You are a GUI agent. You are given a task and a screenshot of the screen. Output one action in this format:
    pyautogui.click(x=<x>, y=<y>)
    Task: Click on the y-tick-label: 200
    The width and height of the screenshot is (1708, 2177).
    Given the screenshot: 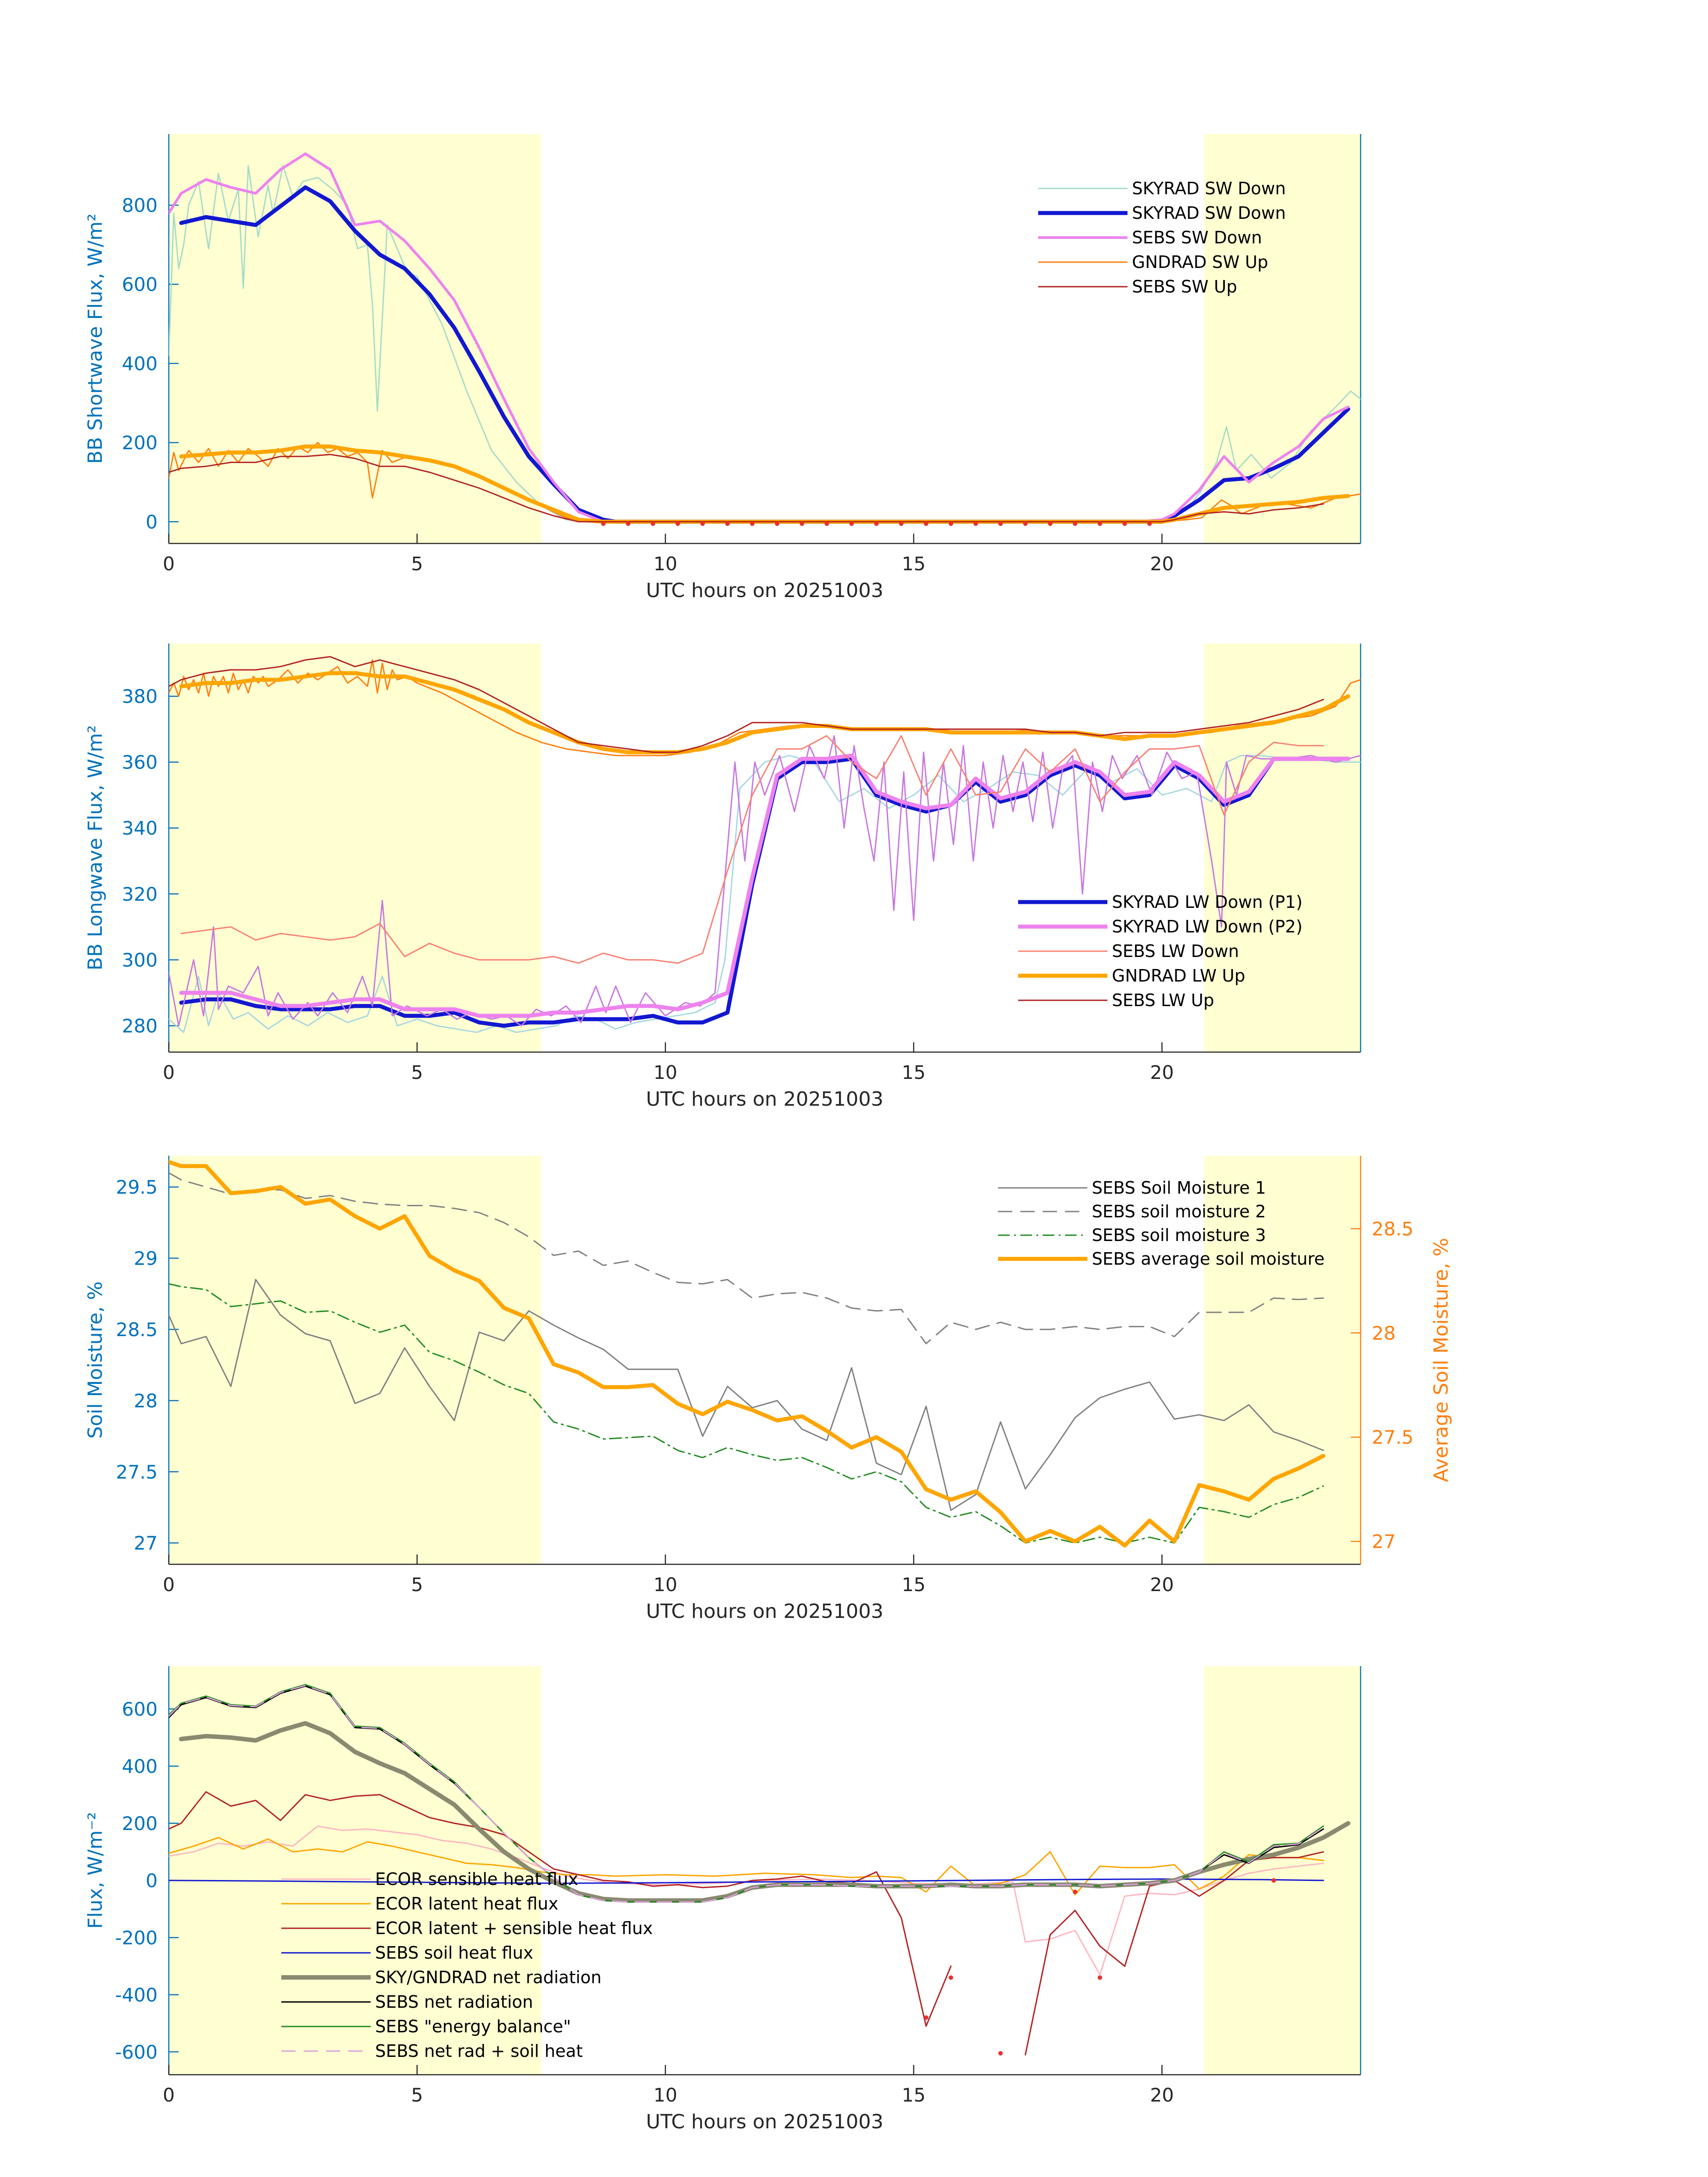 What is the action you would take?
    pyautogui.click(x=140, y=443)
    